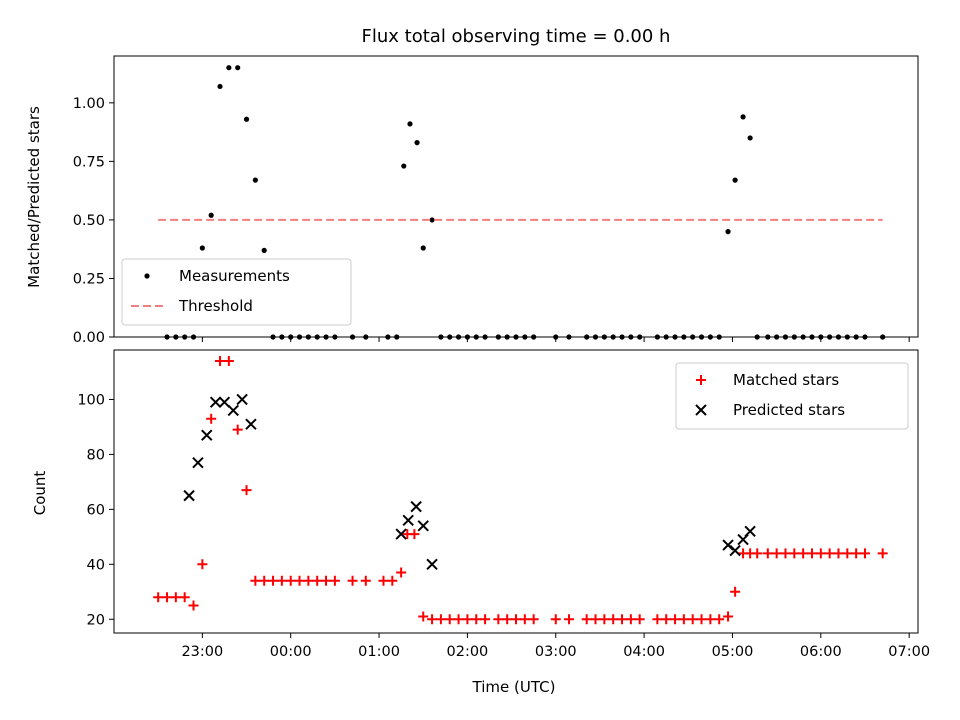 This screenshot has width=960, height=720. I want to click on x-tick-label: 01:00, so click(379, 652).